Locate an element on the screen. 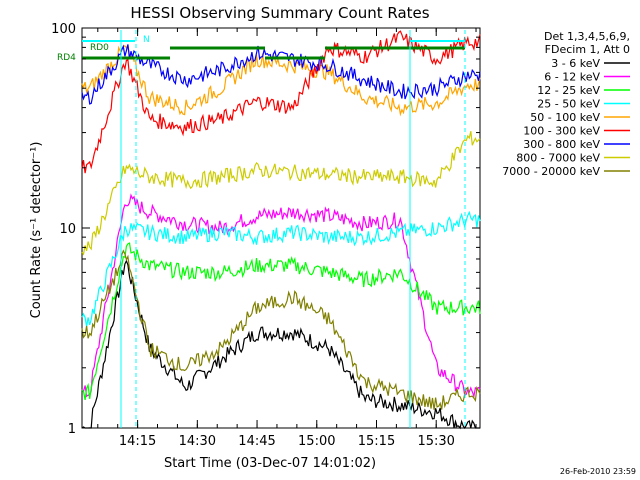 This screenshot has width=640, height=480. x-tick-label-4: 15:15 is located at coordinates (376, 441).